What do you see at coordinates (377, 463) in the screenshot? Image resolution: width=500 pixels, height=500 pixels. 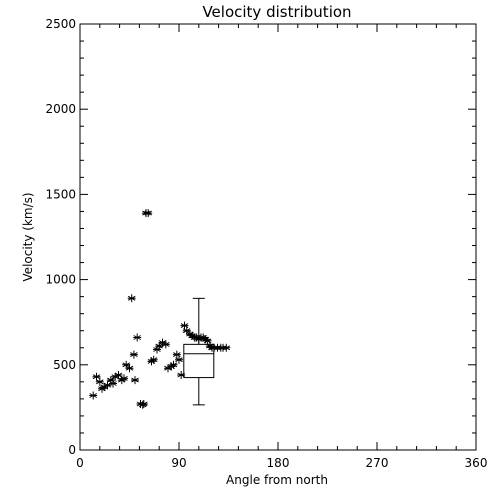 I see `x-tick-label: 270` at bounding box center [377, 463].